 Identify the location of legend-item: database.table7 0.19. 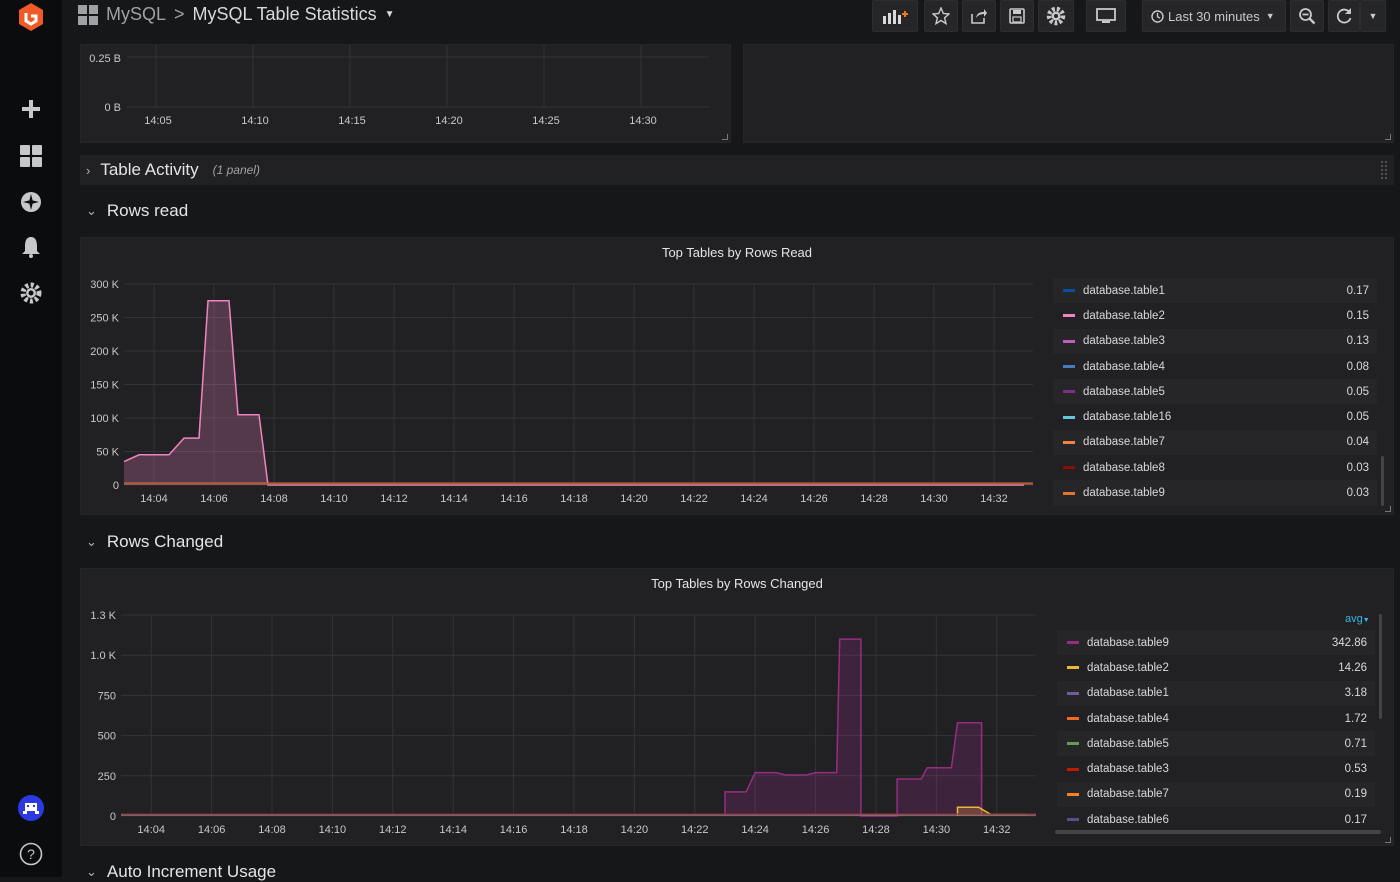
(1216, 794).